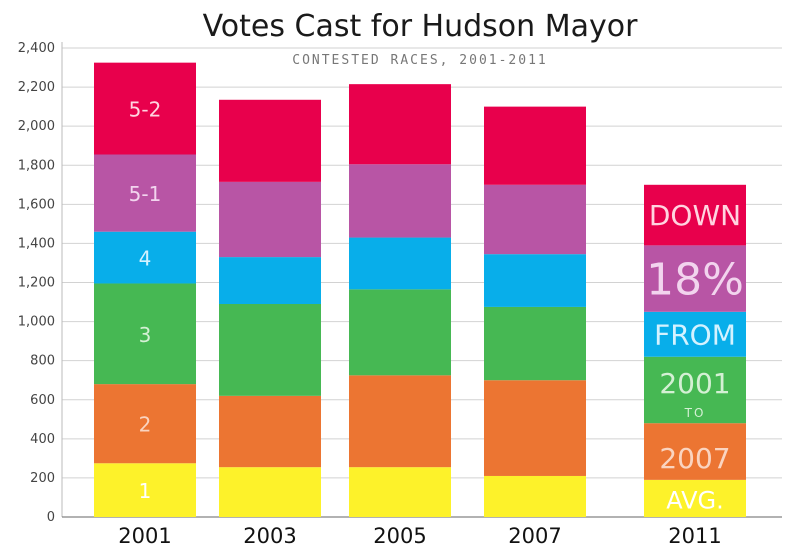  What do you see at coordinates (269, 536) in the screenshot?
I see `x-tick-label: 2003` at bounding box center [269, 536].